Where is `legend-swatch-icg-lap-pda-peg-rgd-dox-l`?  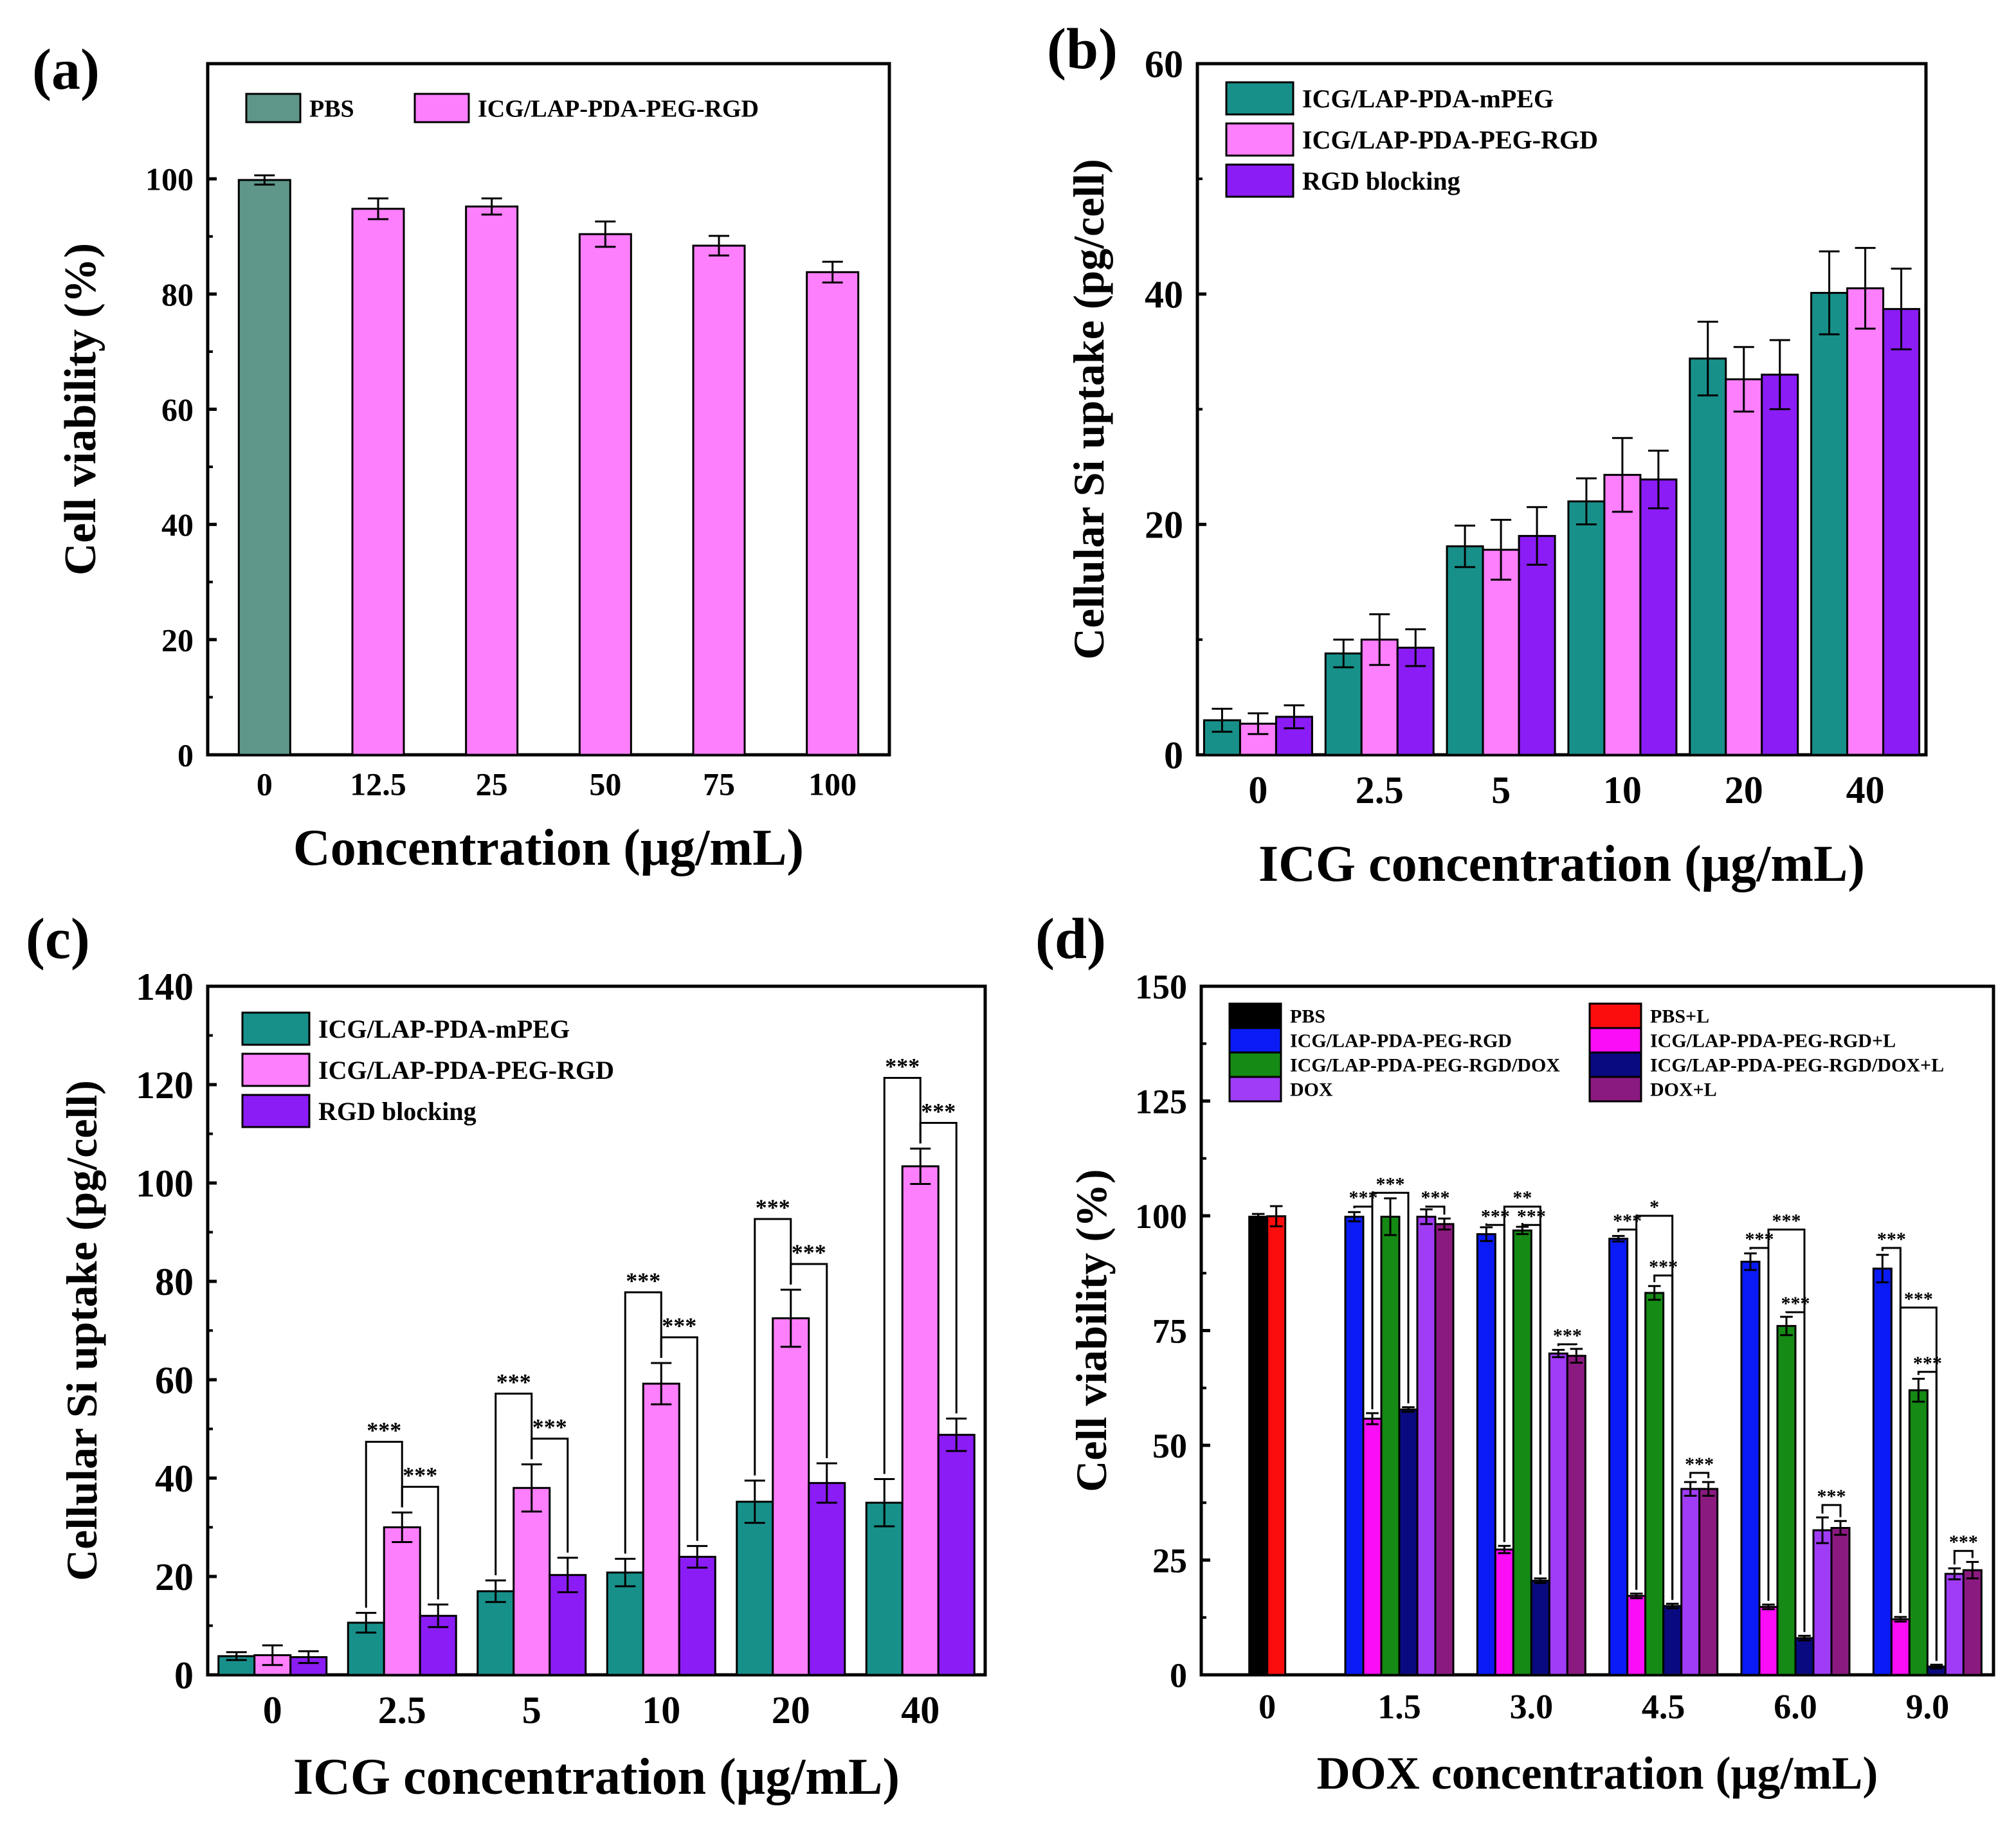
legend-swatch-icg-lap-pda-peg-rgd-dox-l is located at coordinates (1615, 1065).